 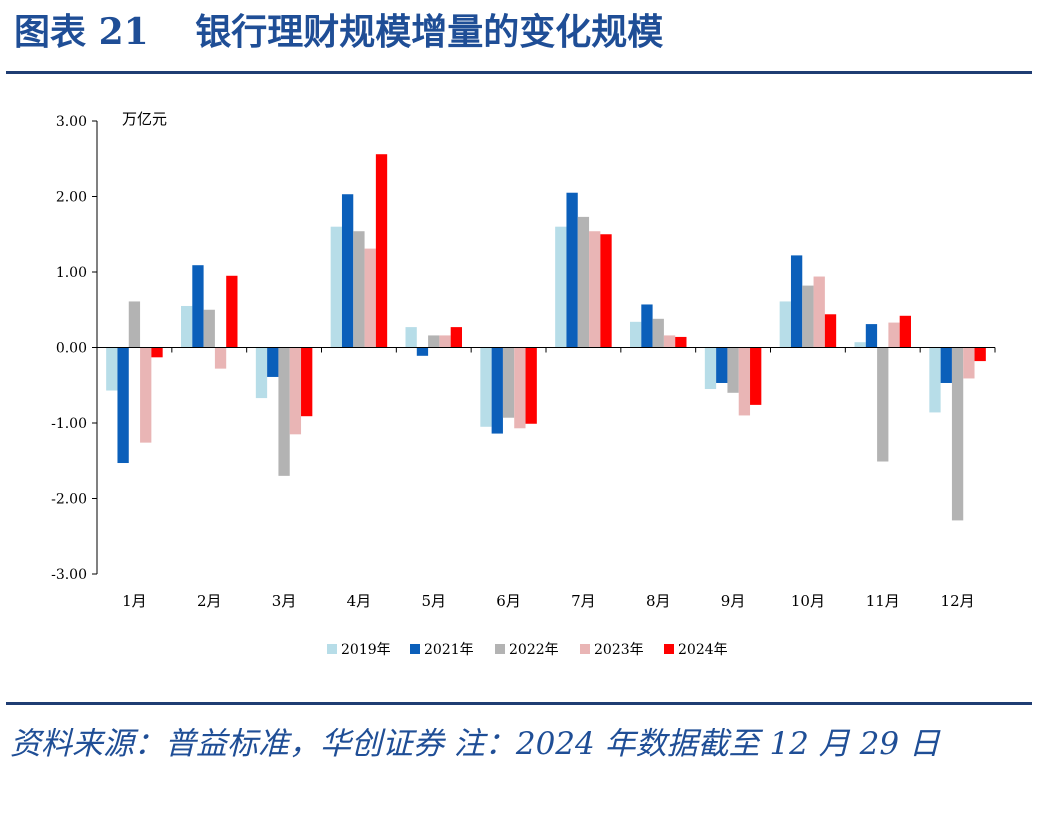 I want to click on y-tick-label: 2.00, so click(x=71, y=198).